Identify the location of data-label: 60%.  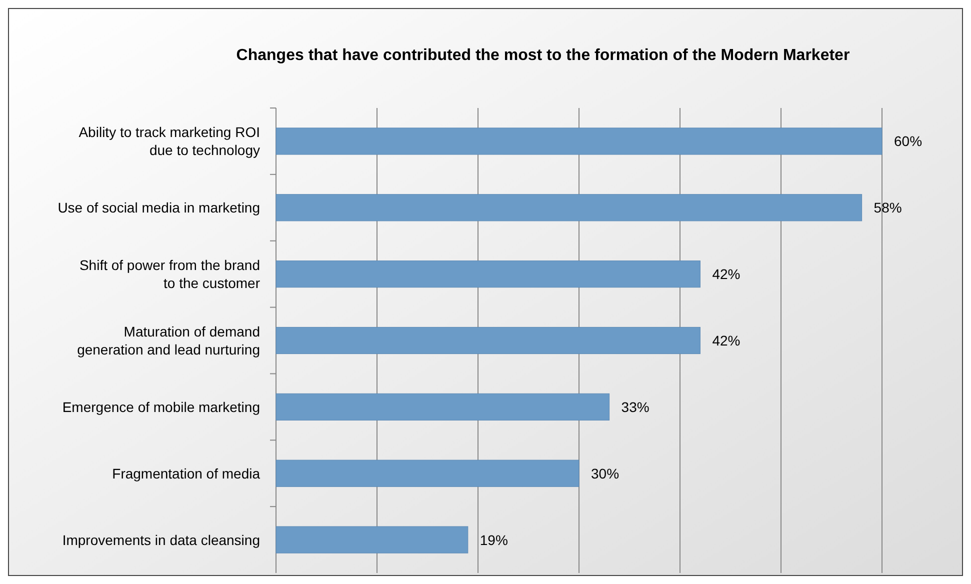
(908, 141).